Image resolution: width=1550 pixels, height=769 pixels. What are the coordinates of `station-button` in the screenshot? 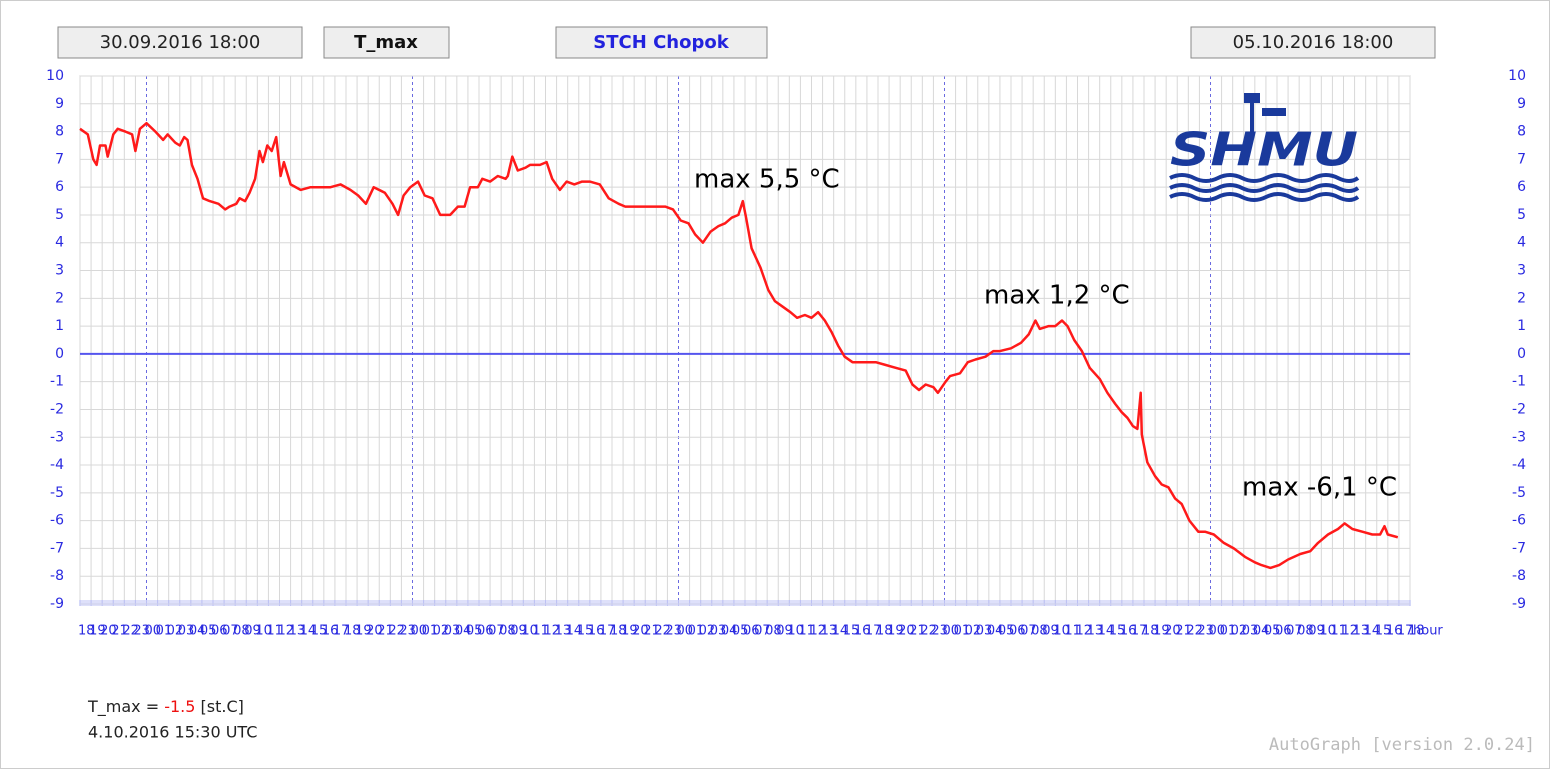 It's located at (661, 42).